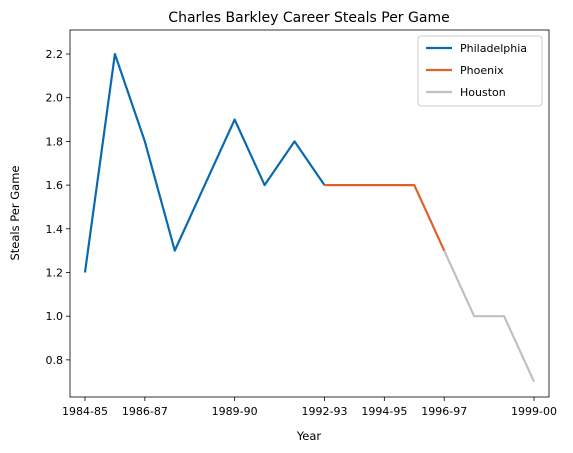 The width and height of the screenshot is (573, 453). I want to click on y-axis-label: Steals Per Game, so click(15, 213).